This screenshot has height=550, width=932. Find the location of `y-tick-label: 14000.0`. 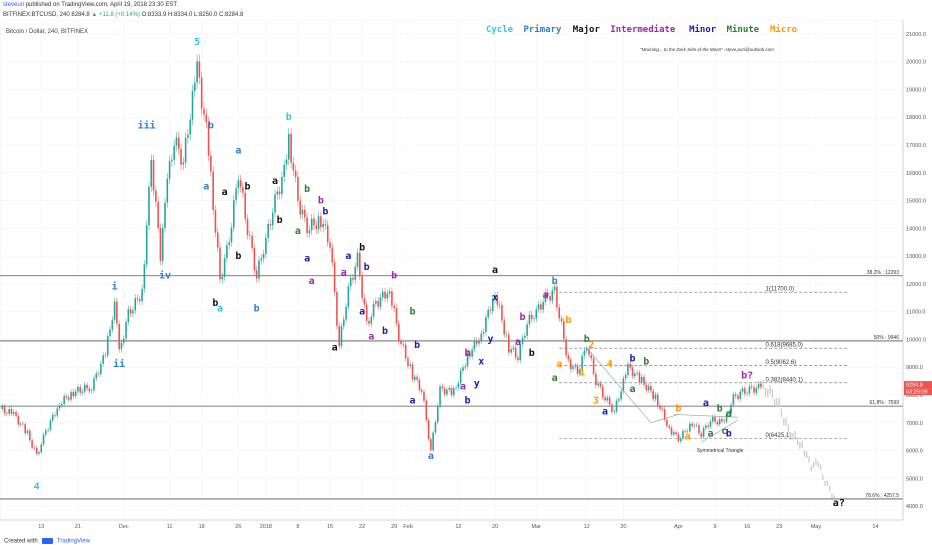

y-tick-label: 14000.0 is located at coordinates (916, 229).